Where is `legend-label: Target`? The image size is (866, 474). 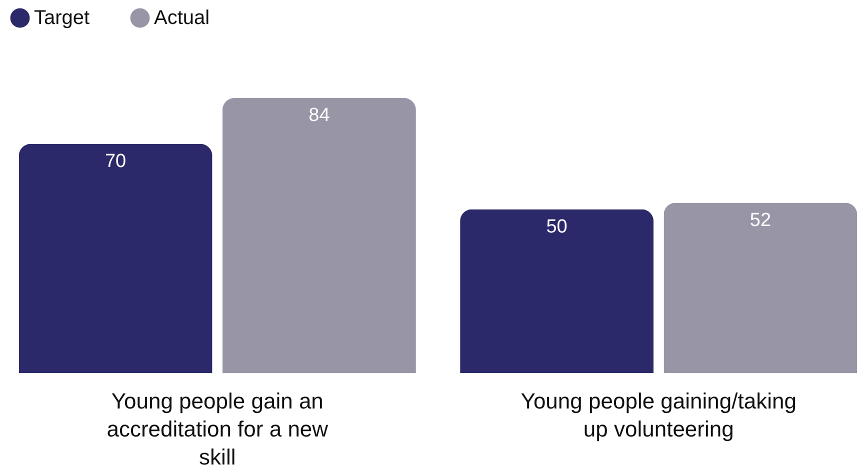
legend-label: Target is located at coordinates (62, 18).